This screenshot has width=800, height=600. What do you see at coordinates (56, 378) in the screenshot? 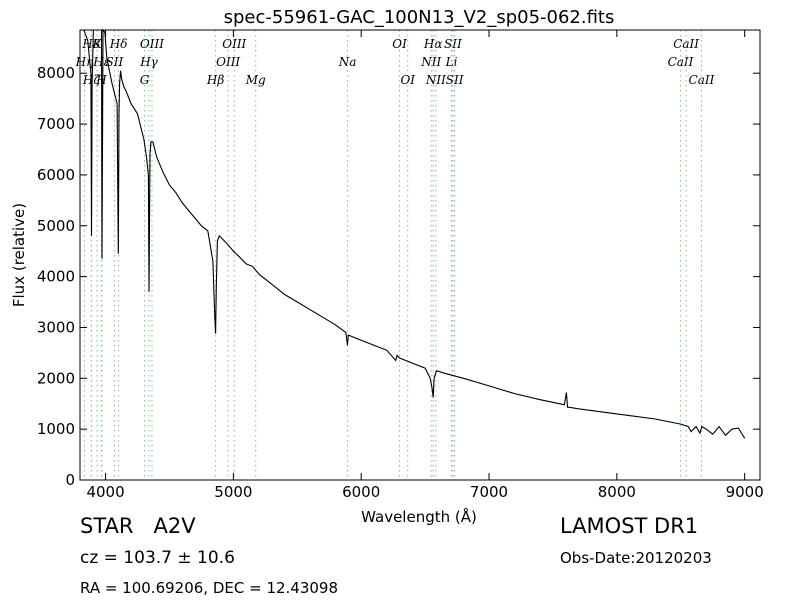
I see `y-tick-label-2: 2000` at bounding box center [56, 378].